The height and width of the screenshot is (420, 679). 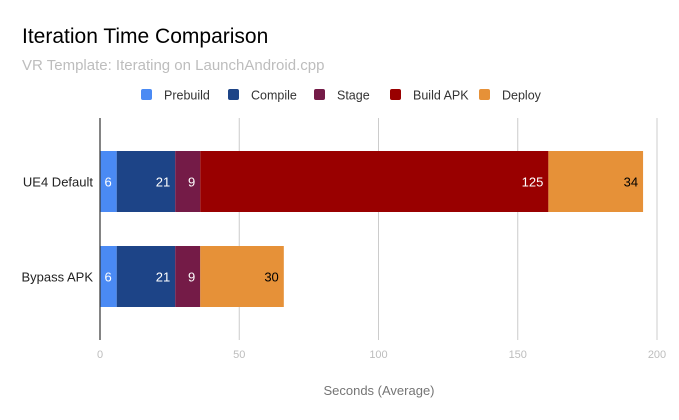 I want to click on data-label: 34, so click(x=631, y=182).